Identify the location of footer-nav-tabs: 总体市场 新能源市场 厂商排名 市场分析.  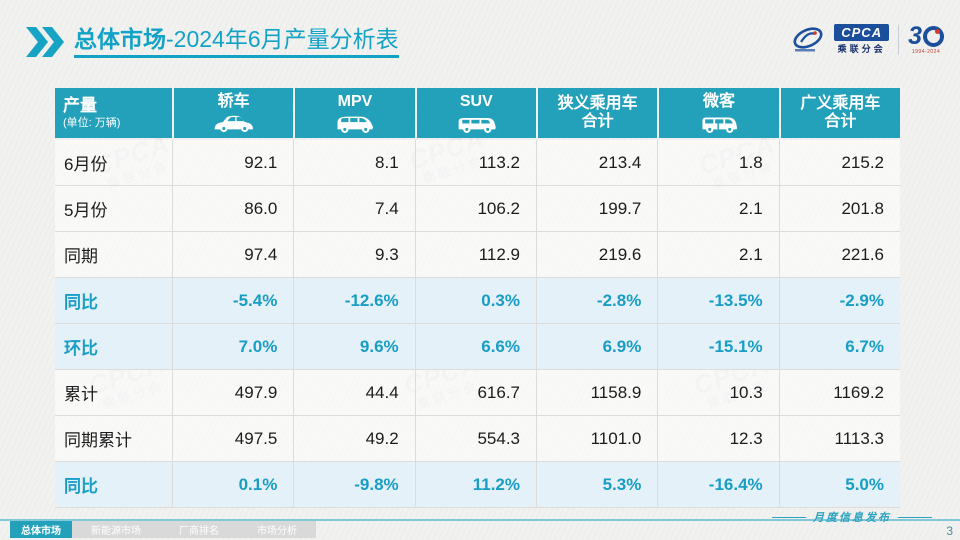
(163, 529).